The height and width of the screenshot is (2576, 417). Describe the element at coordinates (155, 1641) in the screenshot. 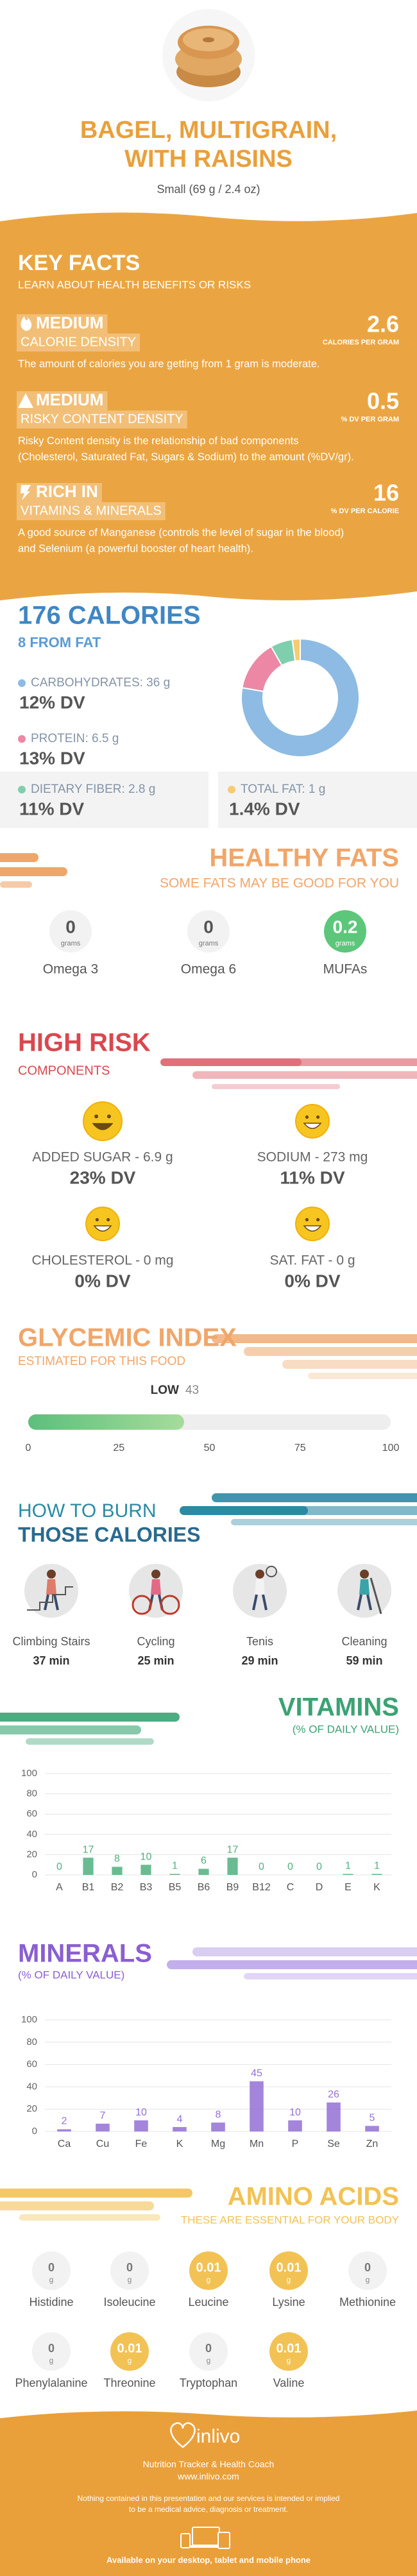

I see `activity-name: Cycling` at that location.